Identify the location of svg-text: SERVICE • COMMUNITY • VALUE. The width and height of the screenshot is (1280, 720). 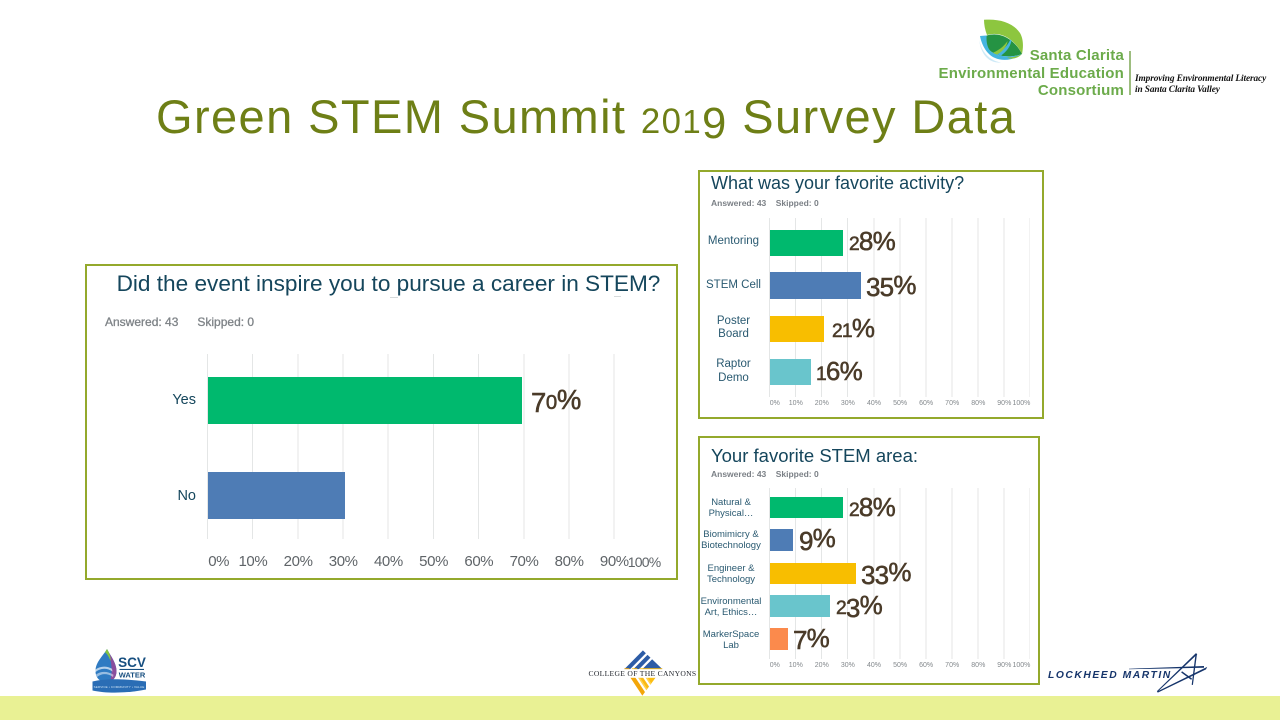
(119, 687).